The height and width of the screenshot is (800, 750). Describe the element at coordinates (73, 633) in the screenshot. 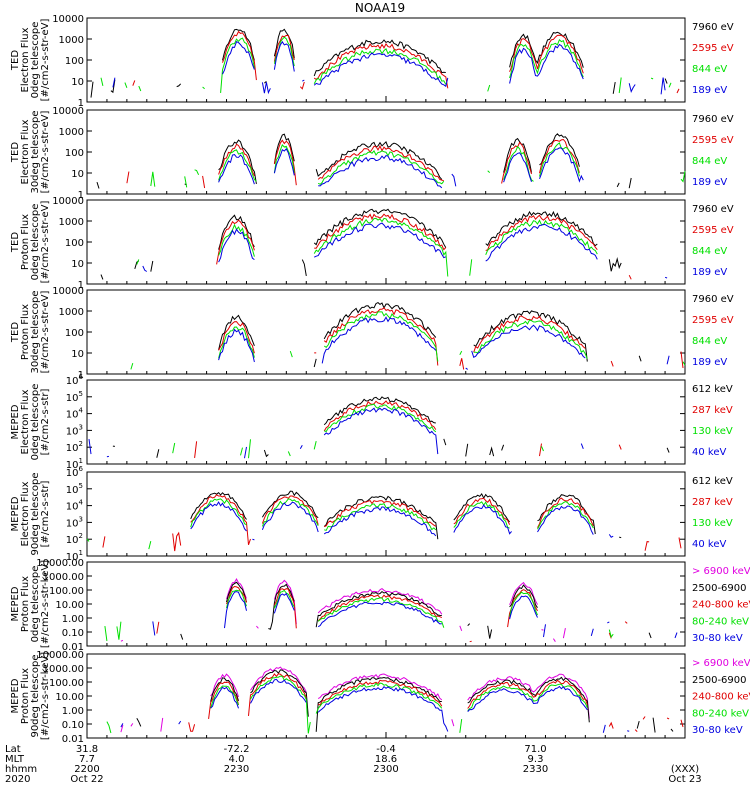

I see `y-tick-label: 0.10` at that location.